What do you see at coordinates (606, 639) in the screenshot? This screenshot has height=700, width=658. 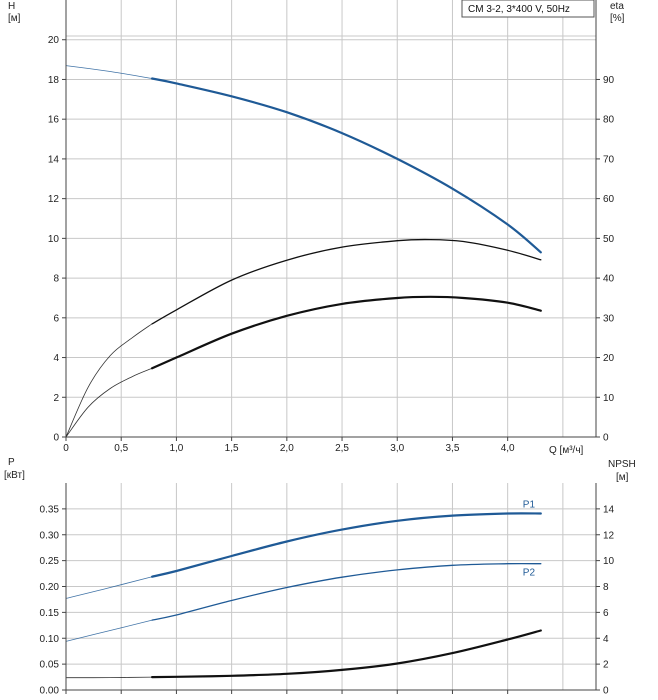 I see `y-right-tick-label: 4` at bounding box center [606, 639].